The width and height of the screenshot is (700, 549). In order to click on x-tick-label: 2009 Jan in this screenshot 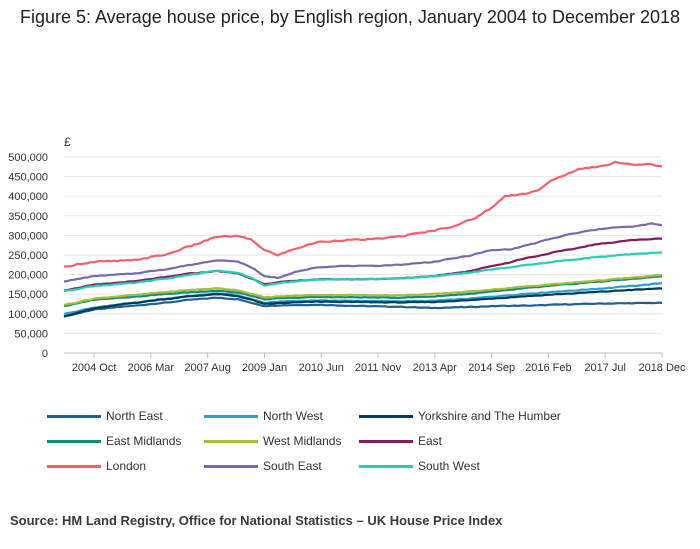, I will do `click(264, 368)`.